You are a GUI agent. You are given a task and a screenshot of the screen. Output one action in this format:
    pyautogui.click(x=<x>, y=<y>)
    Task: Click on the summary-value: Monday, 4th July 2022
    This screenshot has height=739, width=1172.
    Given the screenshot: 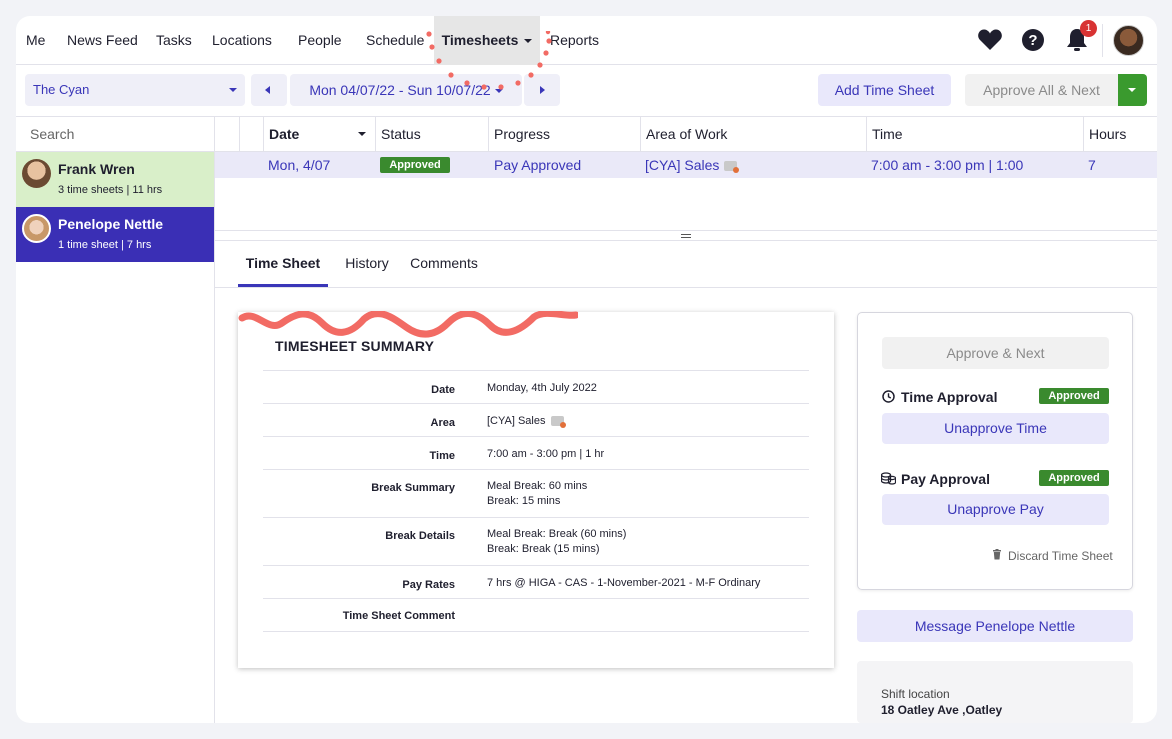 What is the action you would take?
    pyautogui.click(x=542, y=388)
    